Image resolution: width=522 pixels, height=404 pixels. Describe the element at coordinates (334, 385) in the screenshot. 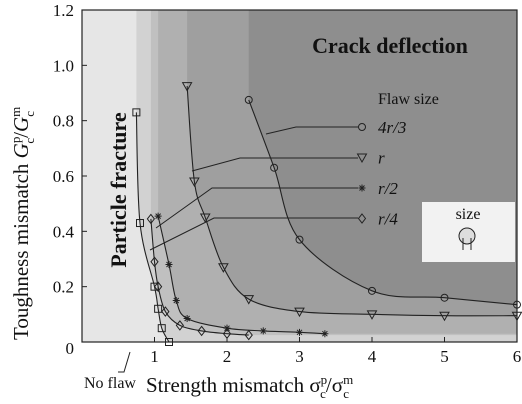

I see `x-axis-title-part: /σ` at that location.